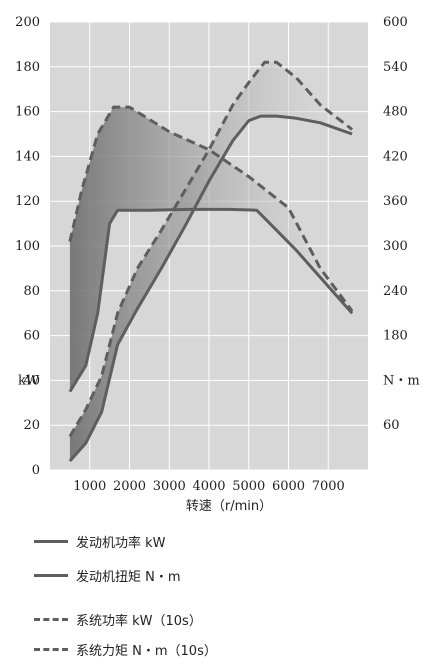 The image size is (437, 670). I want to click on left-tick-label: 40, so click(31, 380).